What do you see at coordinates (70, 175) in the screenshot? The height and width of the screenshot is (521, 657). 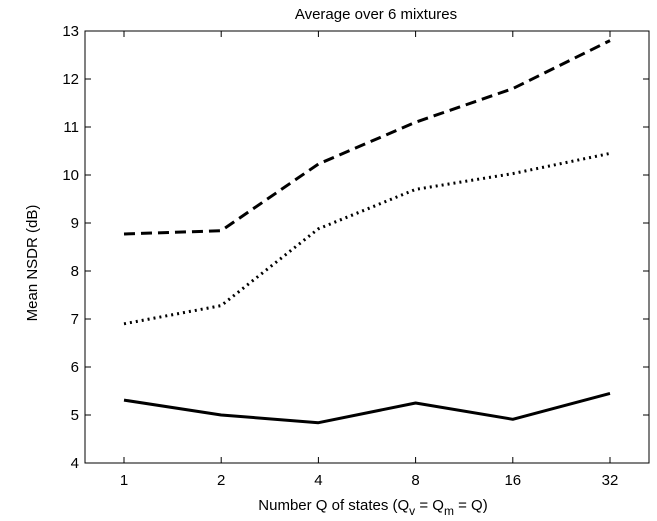 I see `y-tick-label: 10` at bounding box center [70, 175].